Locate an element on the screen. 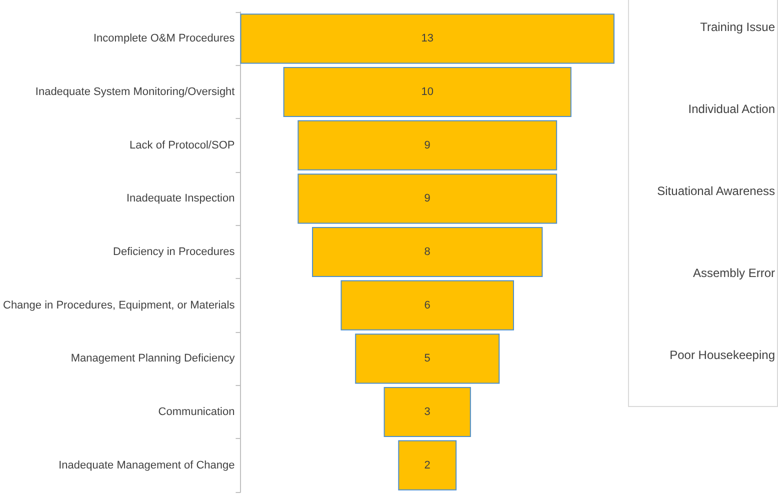  text: Situational Awareness is located at coordinates (716, 191).